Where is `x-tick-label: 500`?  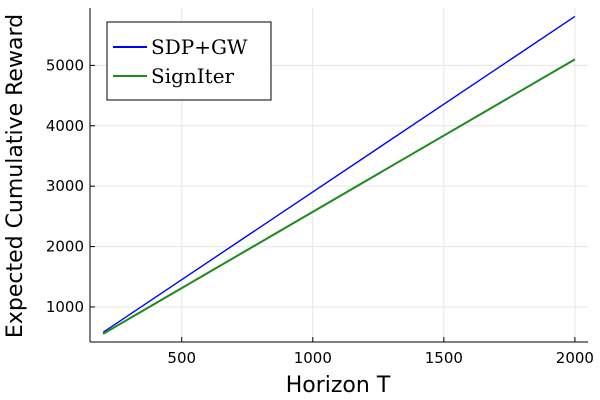
x-tick-label: 500 is located at coordinates (181, 358).